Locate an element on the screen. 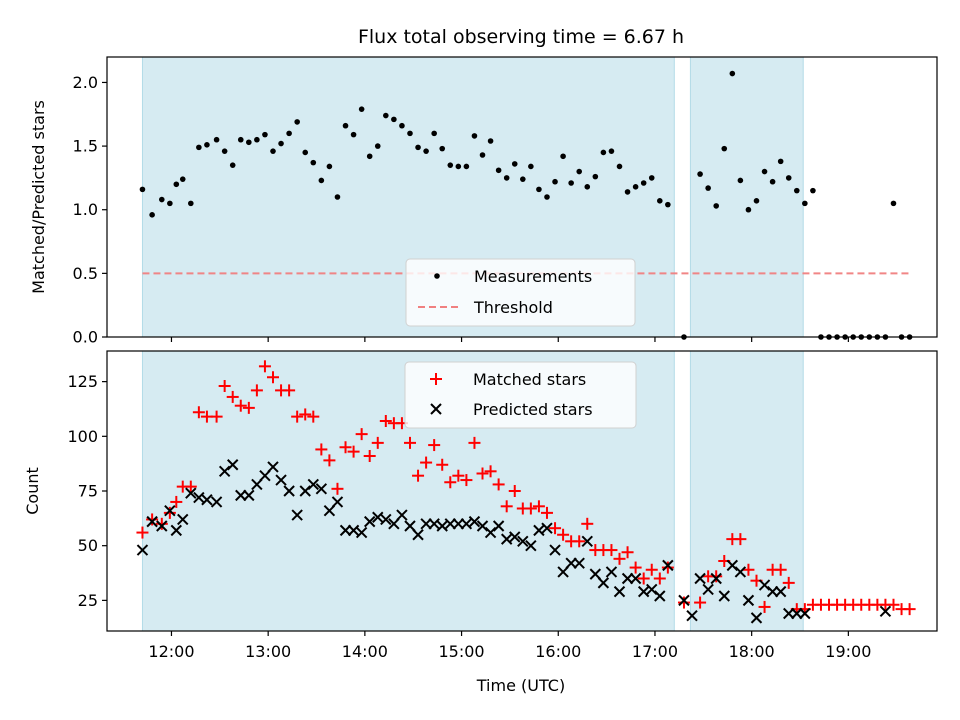 This screenshot has height=720, width=960. bottom-y-tick-label: 25 is located at coordinates (88, 600).